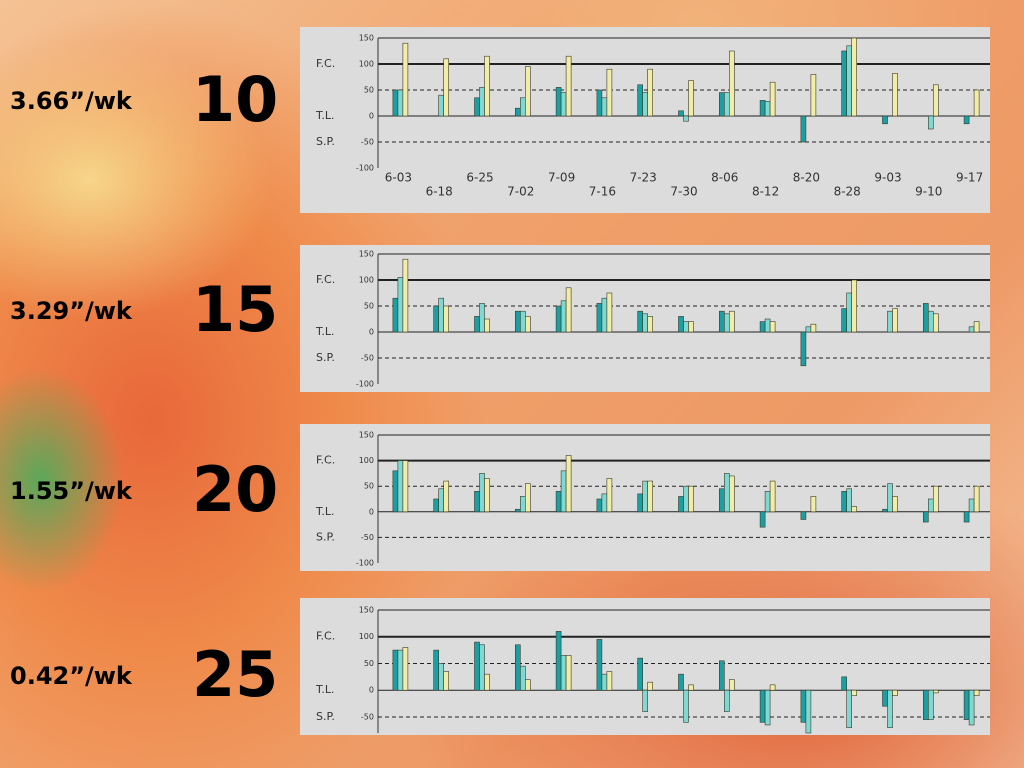 This screenshot has width=1024, height=768. What do you see at coordinates (325, 331) in the screenshot?
I see `level-label: T.L.` at bounding box center [325, 331].